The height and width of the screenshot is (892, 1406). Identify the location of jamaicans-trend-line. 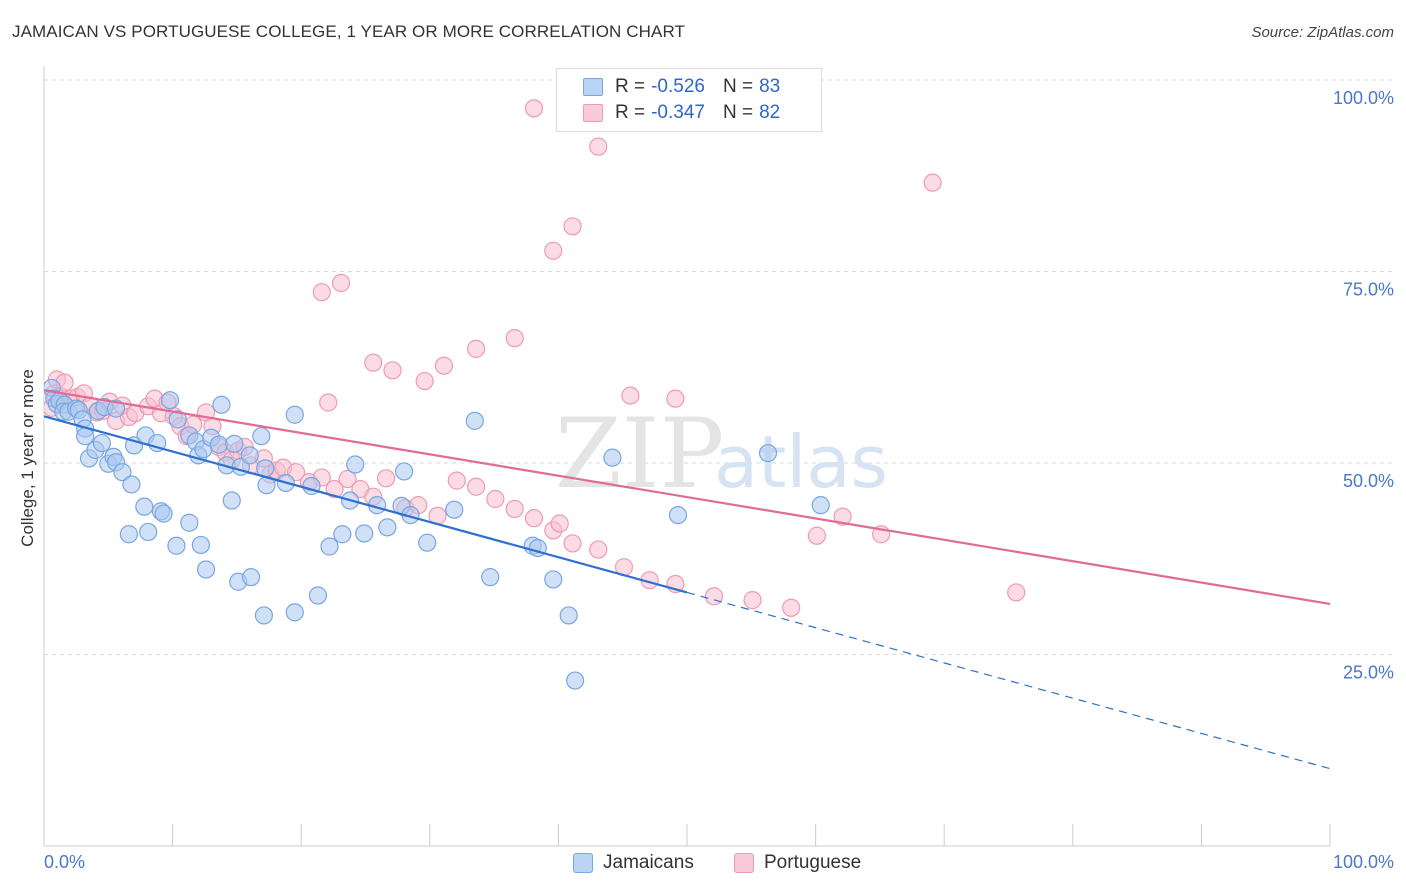
(365, 504).